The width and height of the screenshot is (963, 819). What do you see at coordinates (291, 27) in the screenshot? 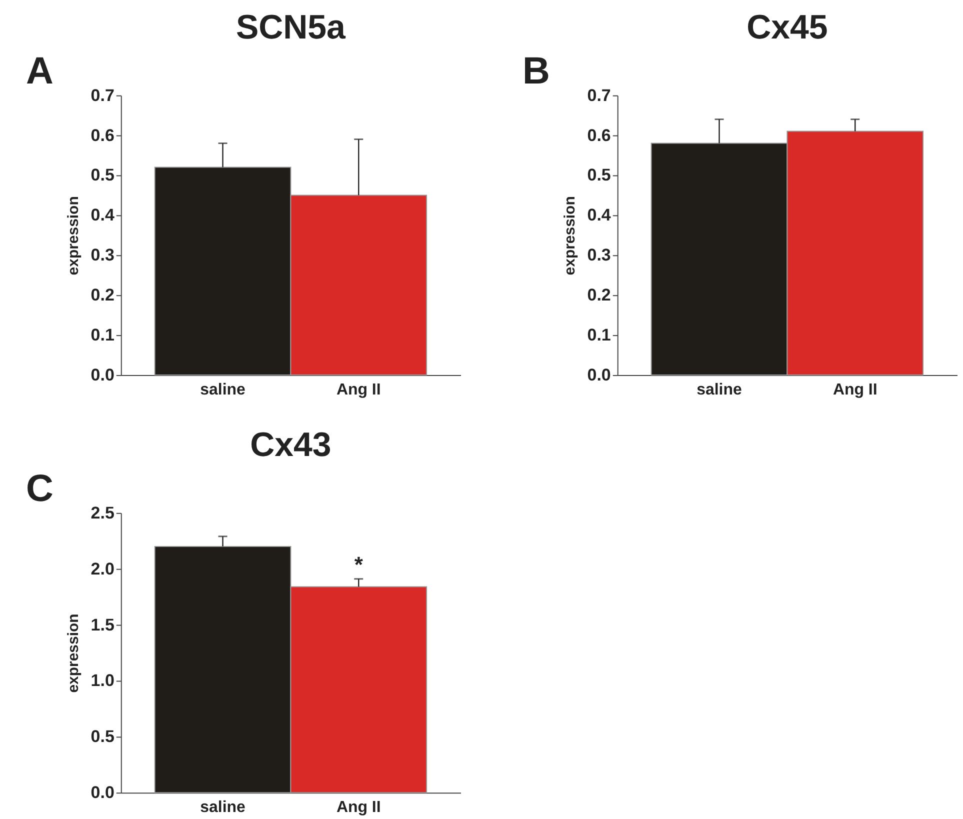
I see `chart-title: SCN5a` at bounding box center [291, 27].